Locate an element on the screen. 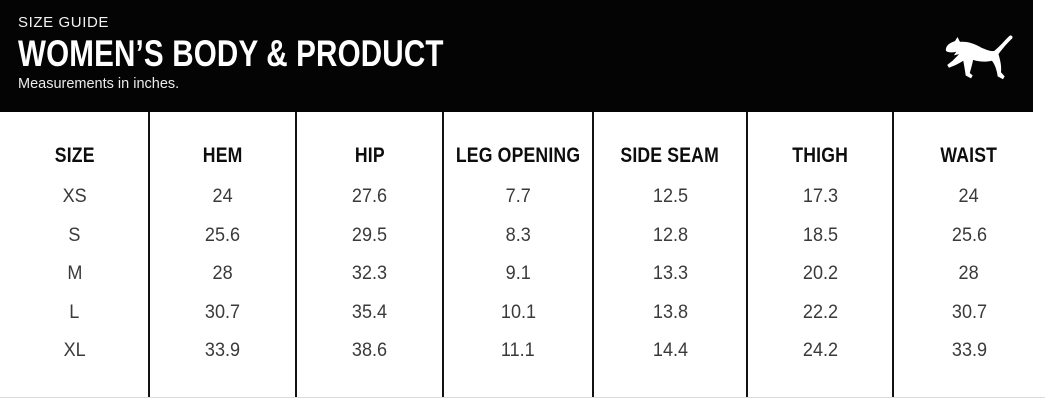 The width and height of the screenshot is (1045, 402). column-header-thigh: THIGH is located at coordinates (820, 155).